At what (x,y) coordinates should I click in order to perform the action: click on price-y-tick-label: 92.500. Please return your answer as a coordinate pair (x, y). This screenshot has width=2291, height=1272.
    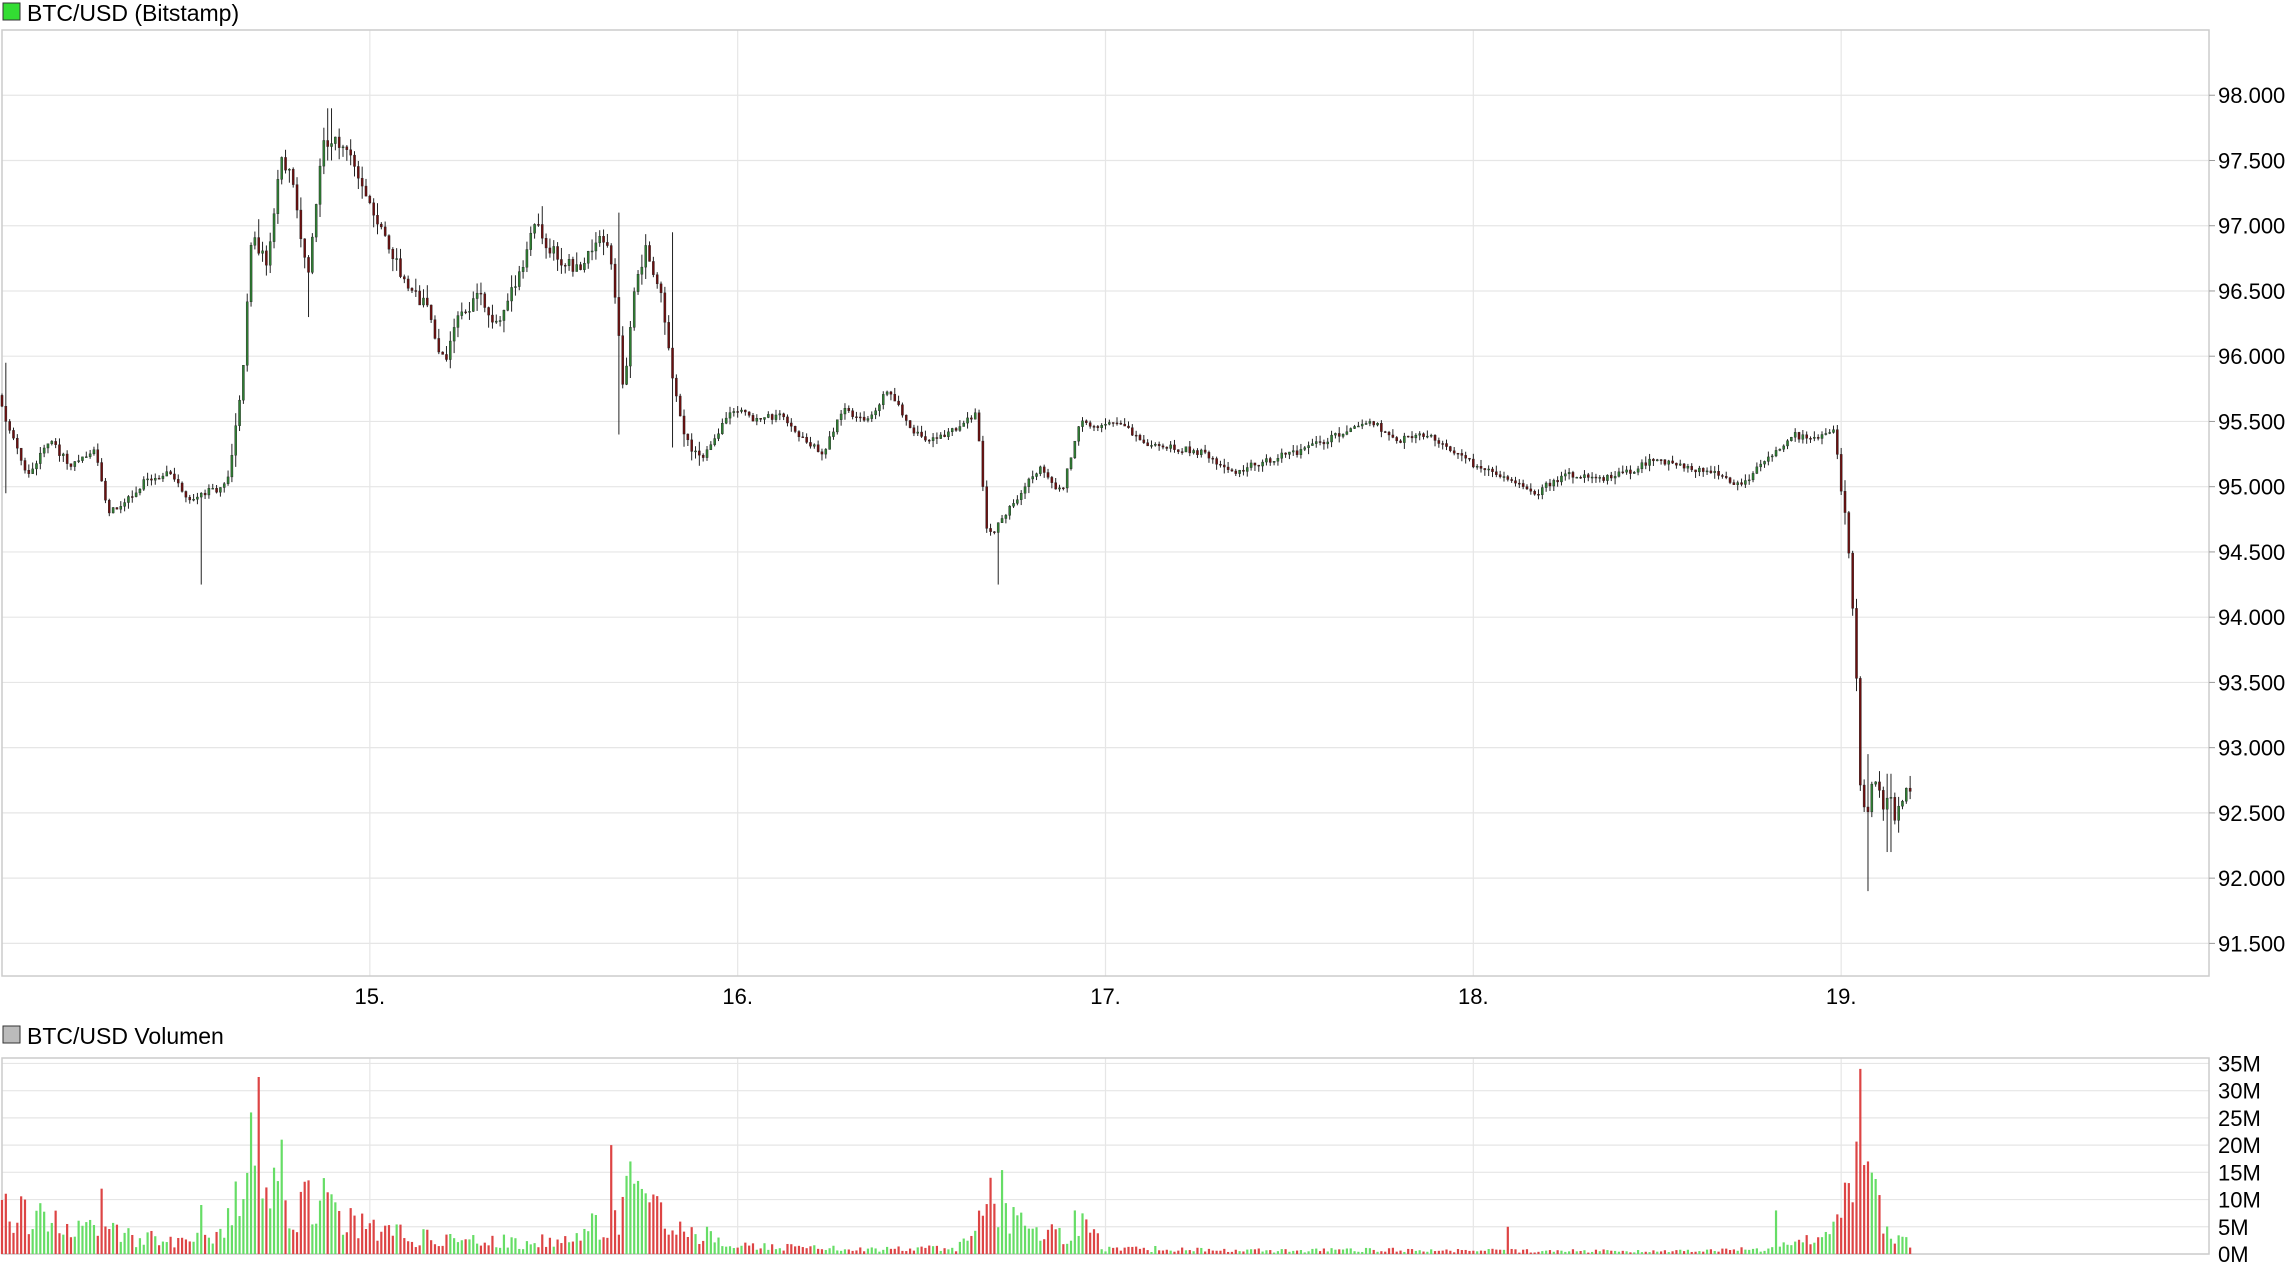
    Looking at the image, I should click on (2251, 813).